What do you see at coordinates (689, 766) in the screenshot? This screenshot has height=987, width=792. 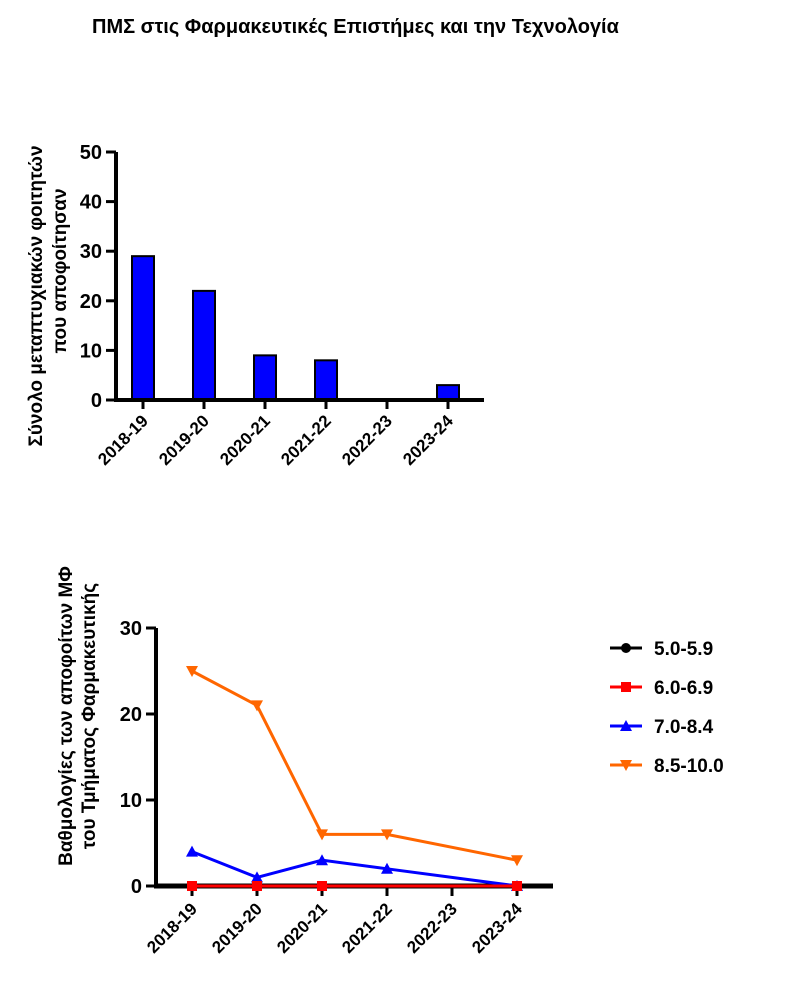 I see `legend-label: 8.5-10.0` at bounding box center [689, 766].